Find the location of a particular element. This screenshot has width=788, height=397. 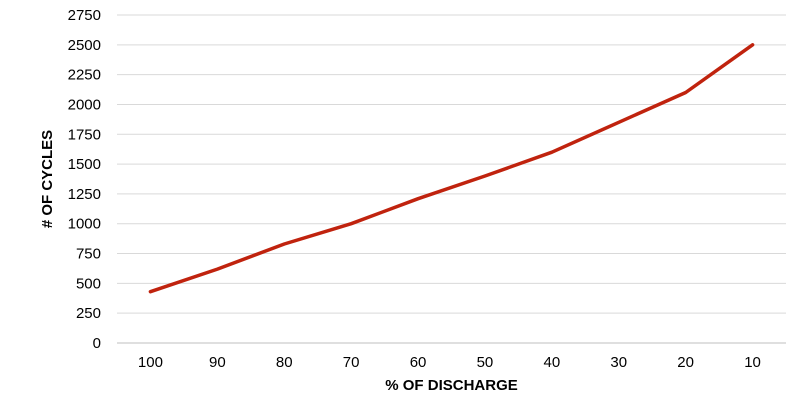

x-tick-label-60: 60 is located at coordinates (418, 362).